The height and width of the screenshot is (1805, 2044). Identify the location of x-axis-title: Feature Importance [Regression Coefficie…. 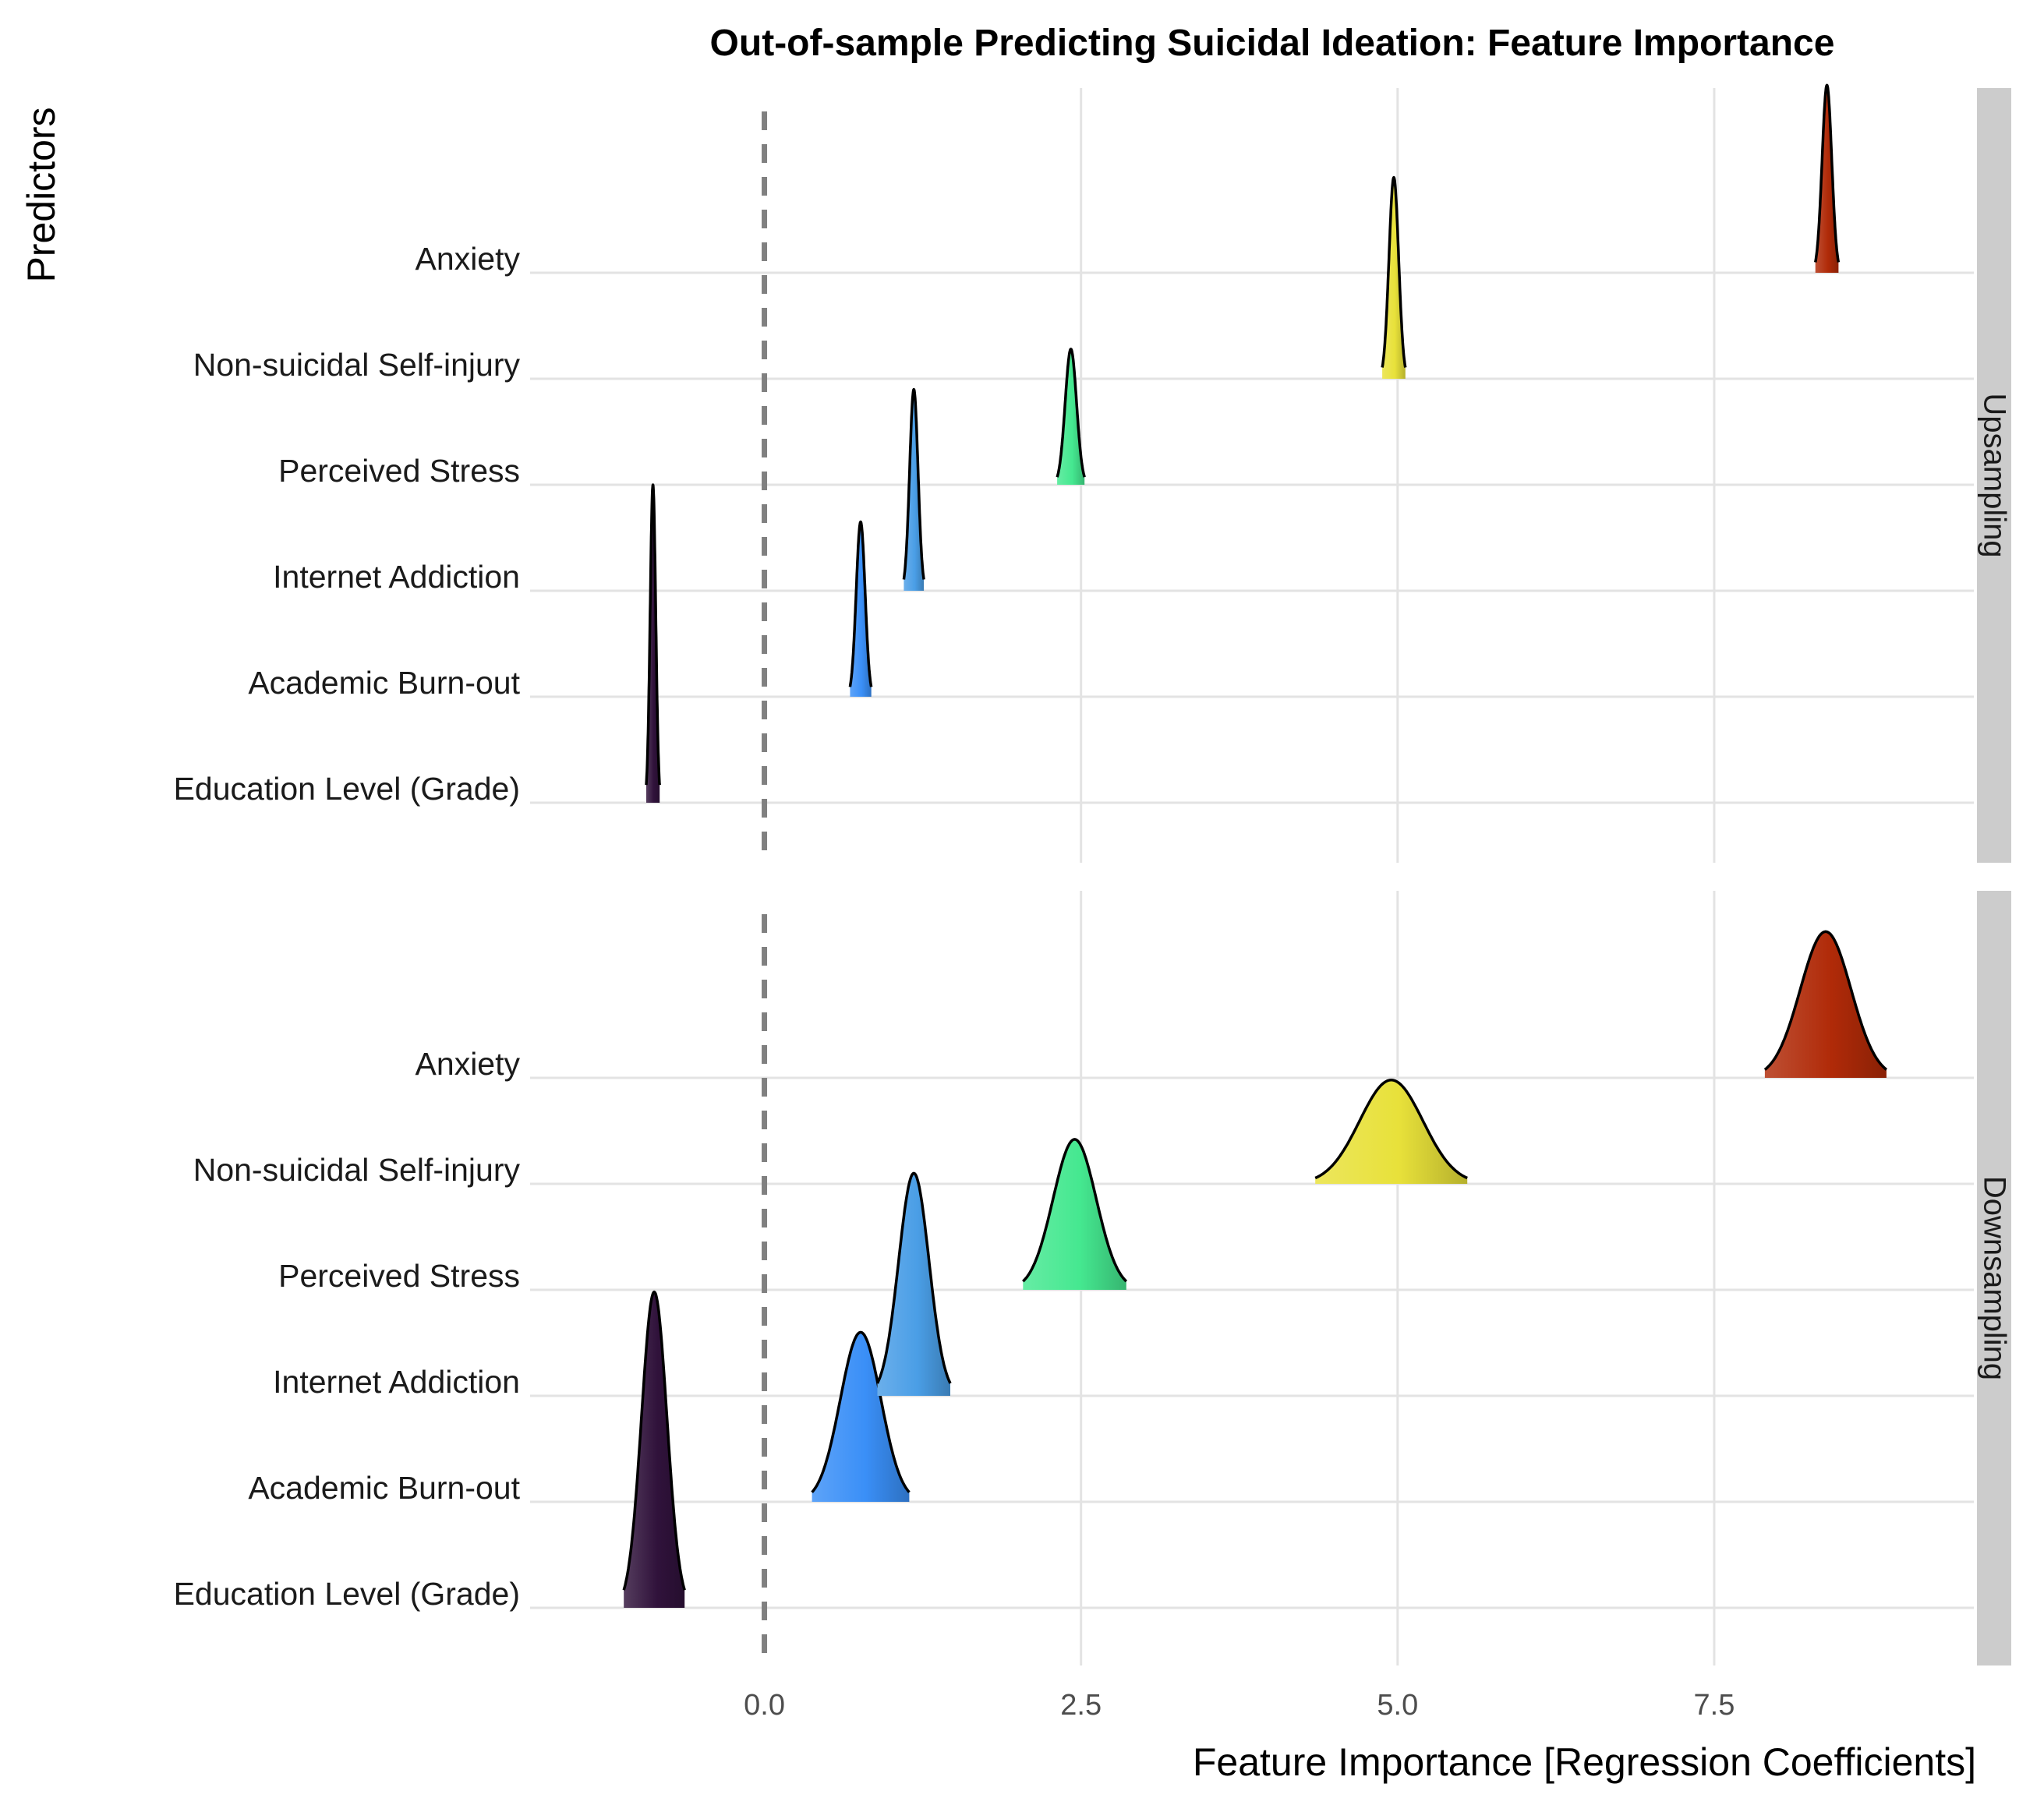
(1584, 1762).